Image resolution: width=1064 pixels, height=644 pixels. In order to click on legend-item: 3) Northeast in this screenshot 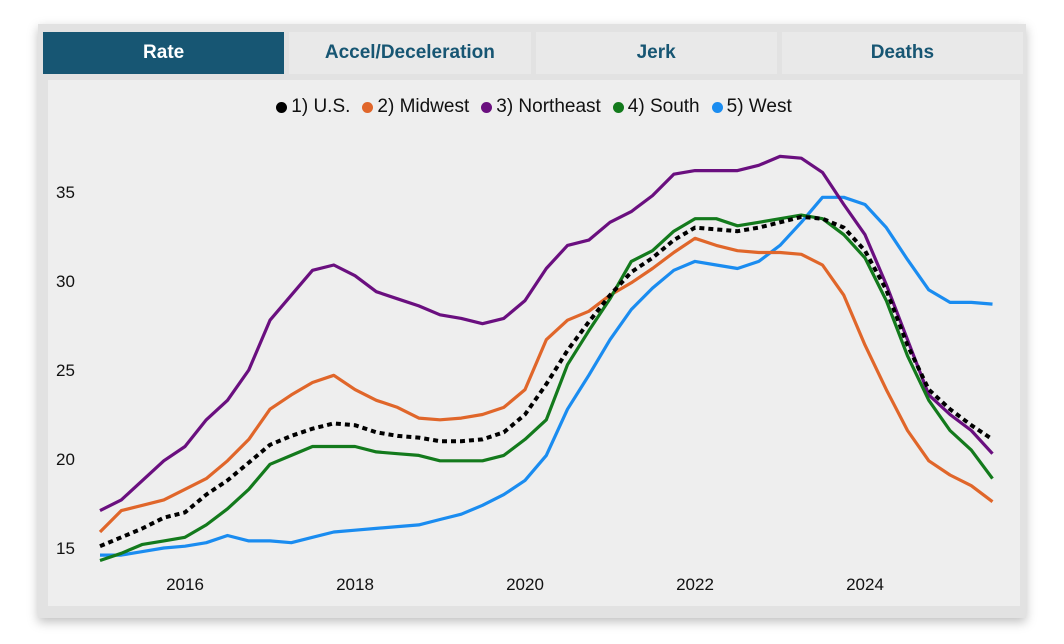, I will do `click(541, 107)`.